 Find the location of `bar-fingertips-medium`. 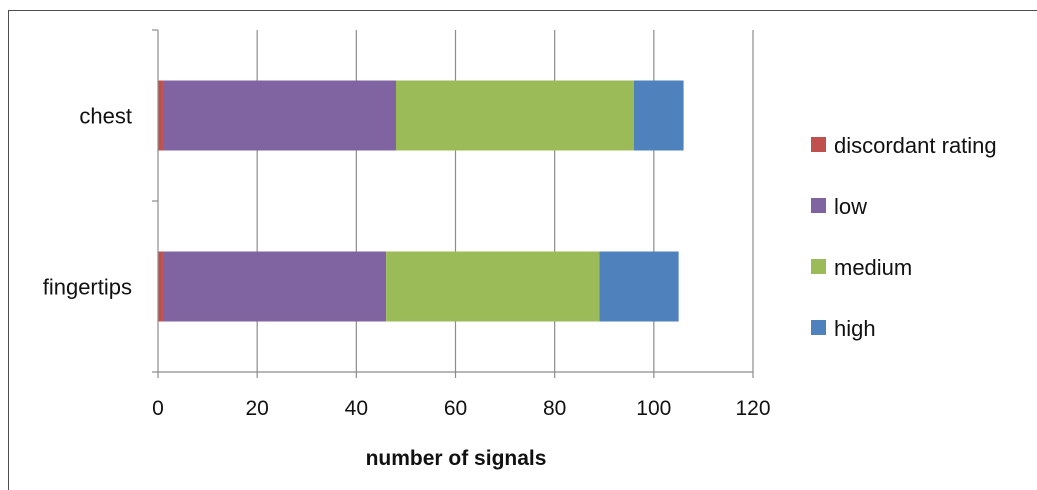

bar-fingertips-medium is located at coordinates (493, 286).